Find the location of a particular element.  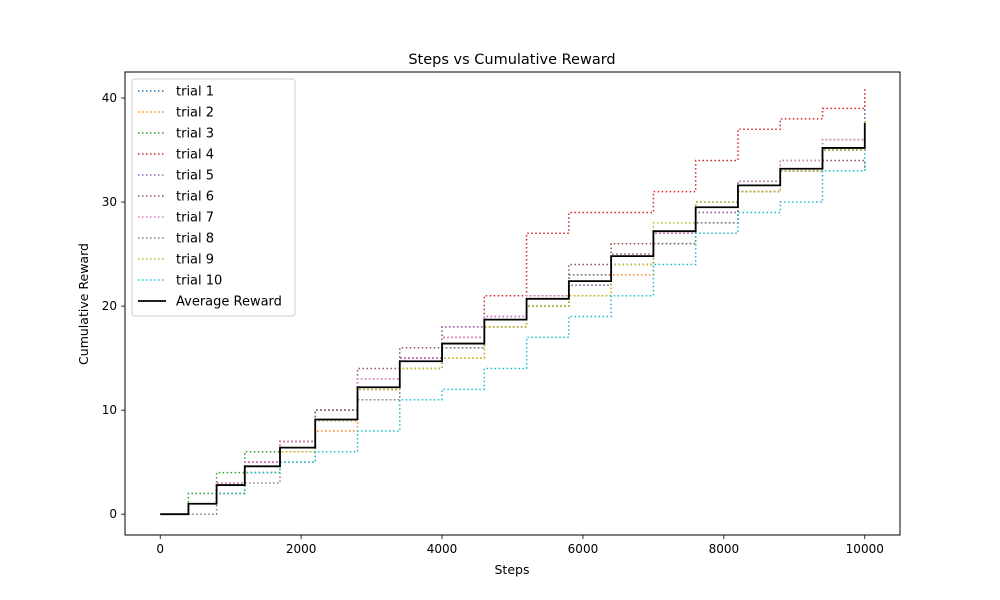

x-tick-label: 8000 is located at coordinates (724, 549).